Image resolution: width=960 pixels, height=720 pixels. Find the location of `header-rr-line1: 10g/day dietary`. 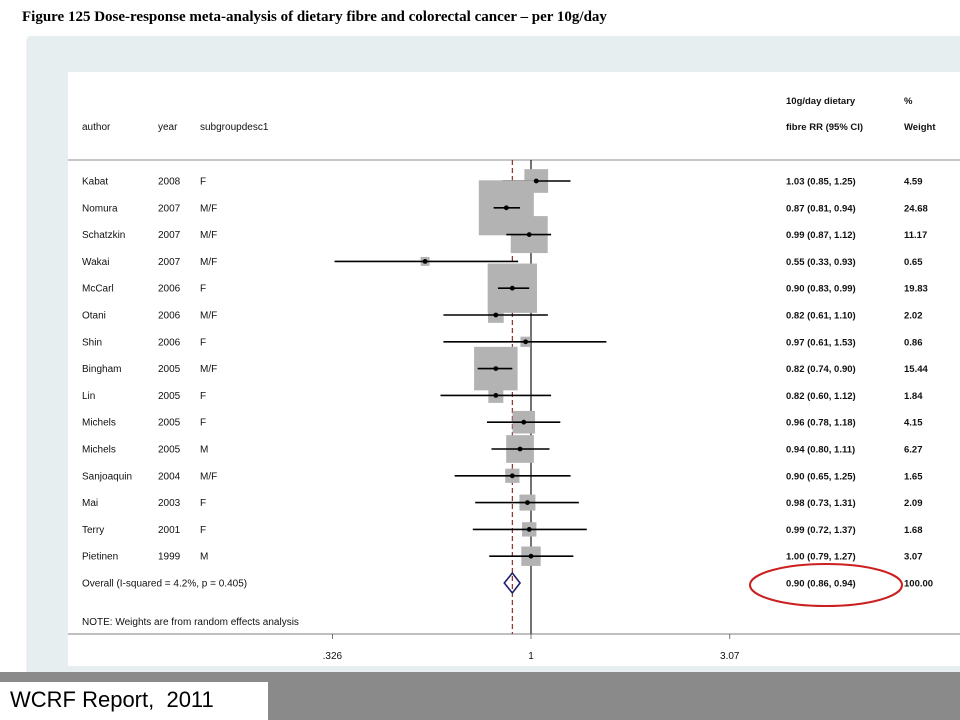

header-rr-line1: 10g/day dietary is located at coordinates (821, 101).